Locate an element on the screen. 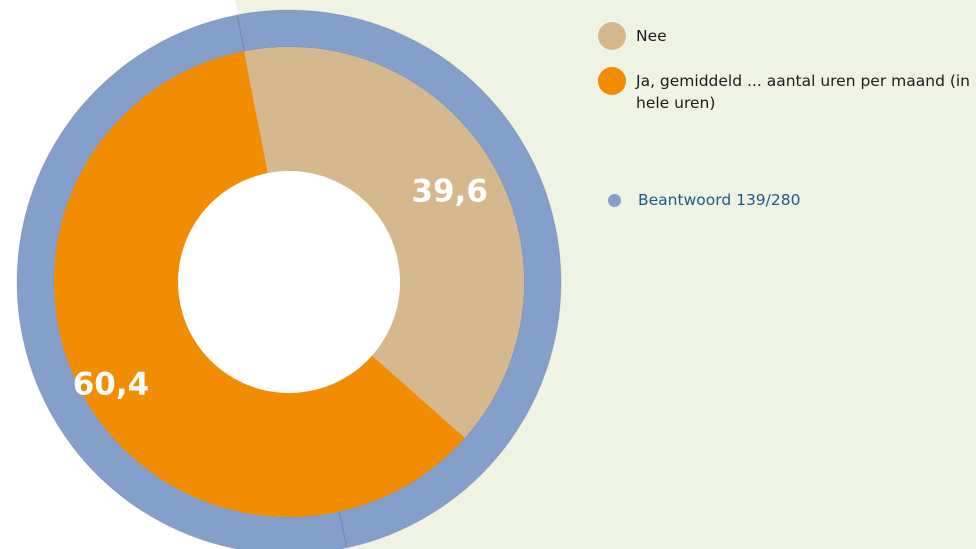 The width and height of the screenshot is (976, 549). legend-swatch-nee is located at coordinates (612, 36).